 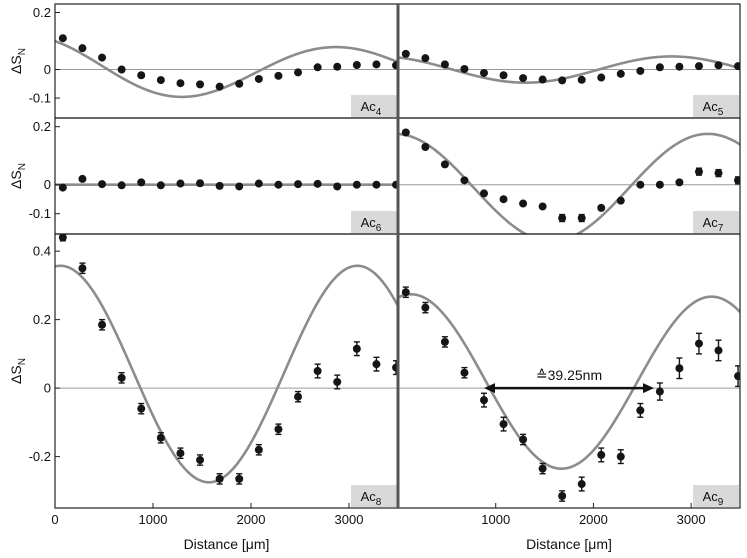 I want to click on panel-label: Ac8, so click(x=371, y=498).